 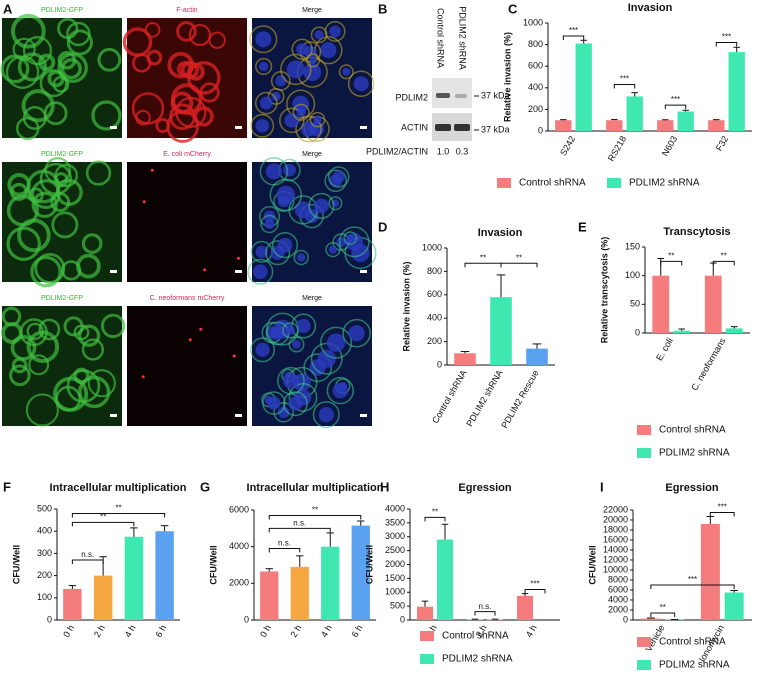 I want to click on significance-label: n.s., so click(x=299, y=522).